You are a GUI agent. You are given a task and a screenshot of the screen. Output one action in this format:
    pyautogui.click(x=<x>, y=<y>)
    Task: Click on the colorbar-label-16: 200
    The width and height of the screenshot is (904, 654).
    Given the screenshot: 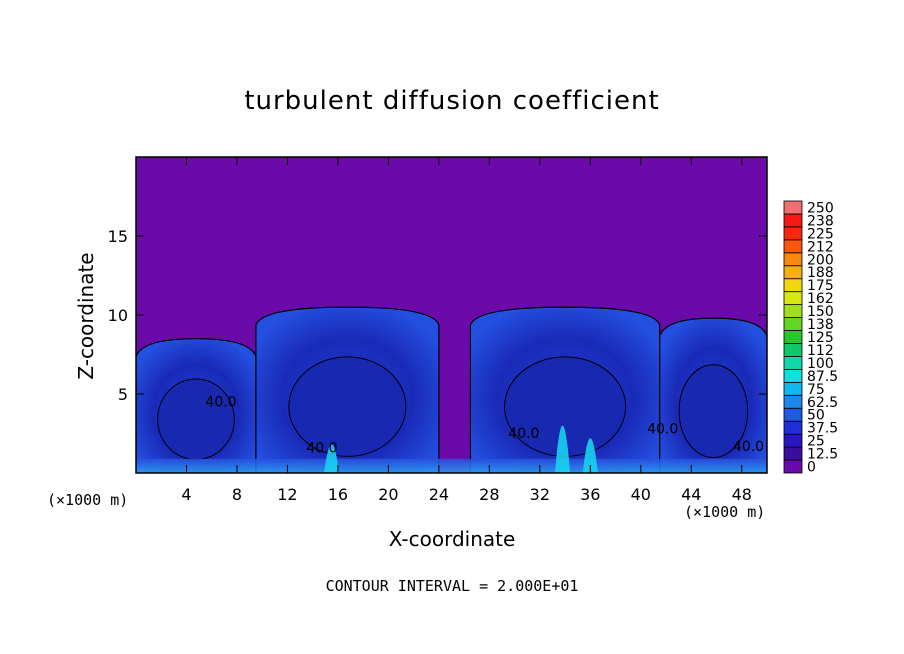 What is the action you would take?
    pyautogui.click(x=820, y=260)
    